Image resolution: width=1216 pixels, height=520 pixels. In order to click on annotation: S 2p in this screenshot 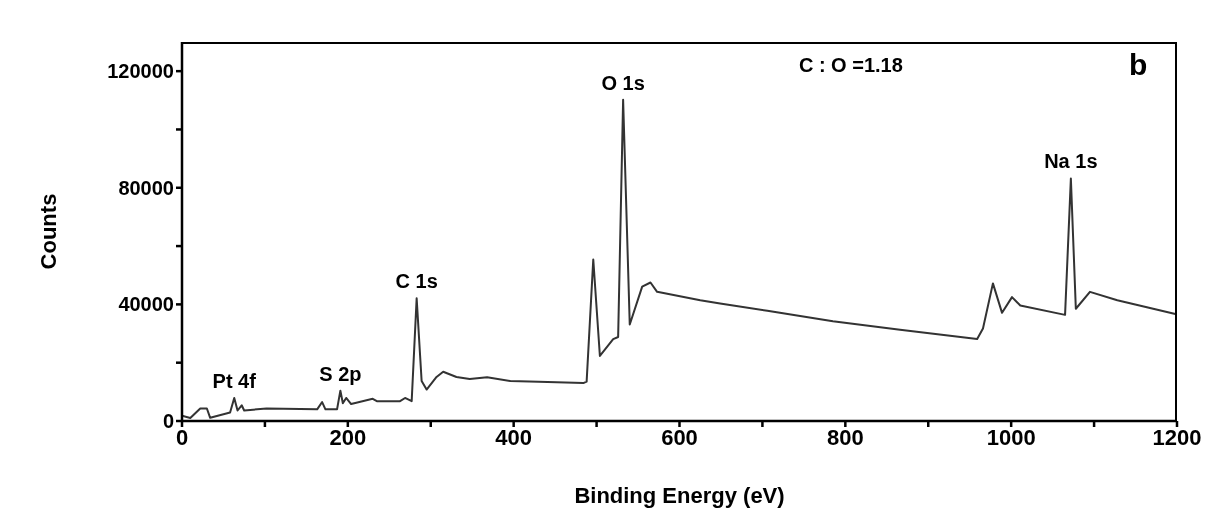, I will do `click(340, 373)`.